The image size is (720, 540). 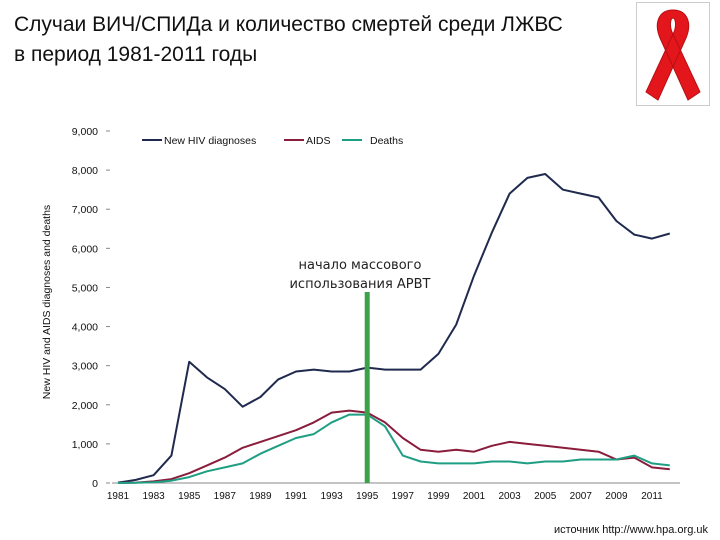 I want to click on series-line-aids, so click(x=393, y=446).